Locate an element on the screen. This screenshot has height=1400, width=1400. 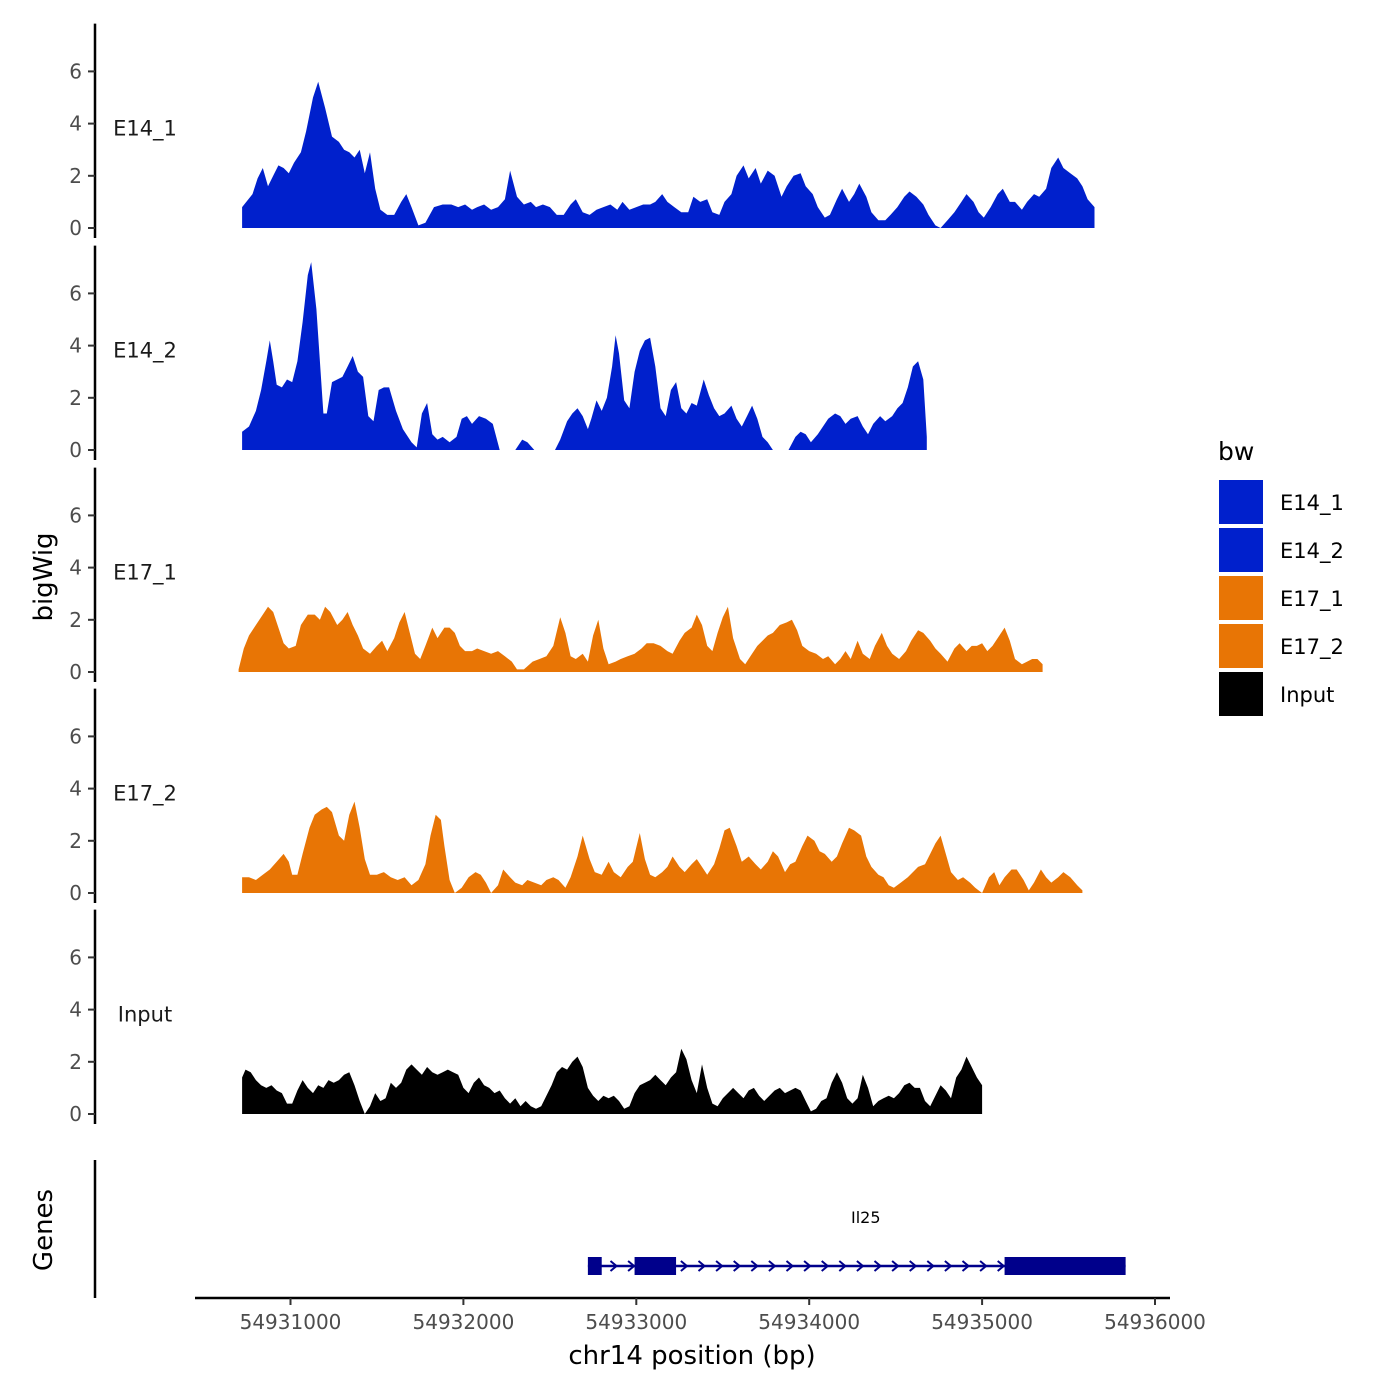
x-tick-label: 54932000 is located at coordinates (464, 1322).